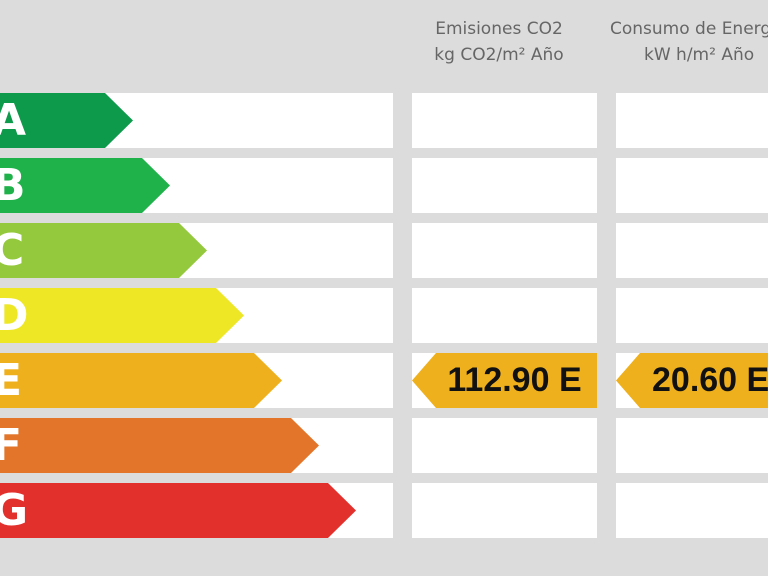 The height and width of the screenshot is (576, 768). I want to click on rating-row-b-emisiones-cell, so click(504, 185).